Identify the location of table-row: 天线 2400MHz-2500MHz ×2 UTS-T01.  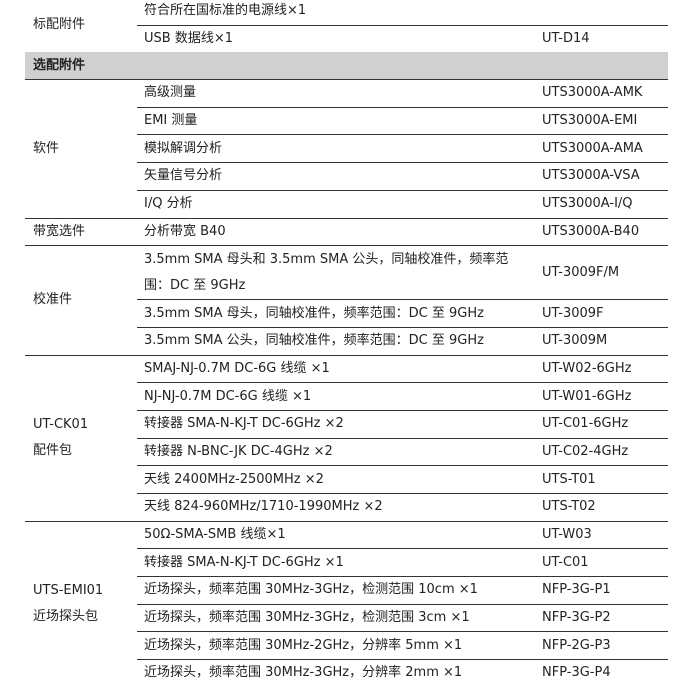
(346, 479).